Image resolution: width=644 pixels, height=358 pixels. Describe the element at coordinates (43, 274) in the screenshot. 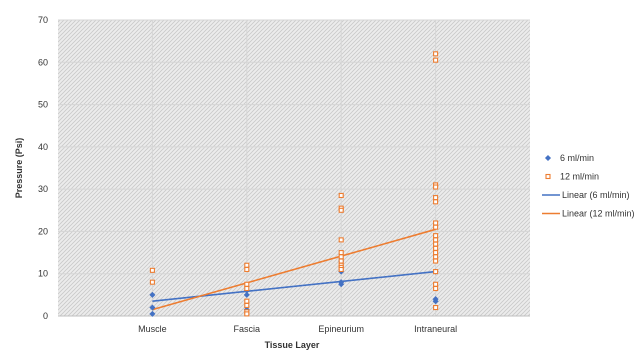

I see `y-tick-label: 10` at that location.